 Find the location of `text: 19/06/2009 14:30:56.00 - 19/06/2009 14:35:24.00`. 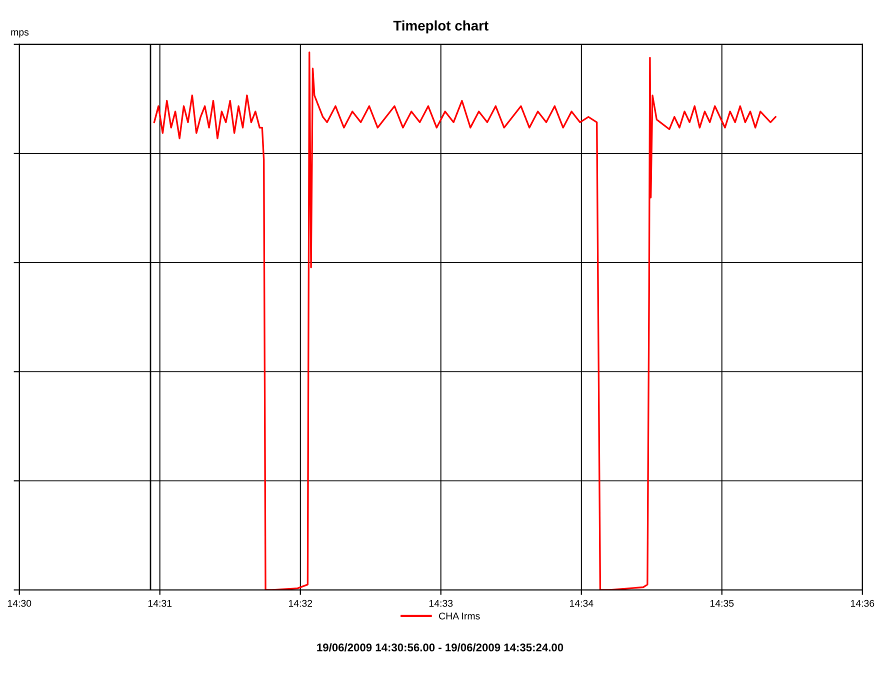

text: 19/06/2009 14:30:56.00 - 19/06/2009 14:35:24.00 is located at coordinates (440, 647).